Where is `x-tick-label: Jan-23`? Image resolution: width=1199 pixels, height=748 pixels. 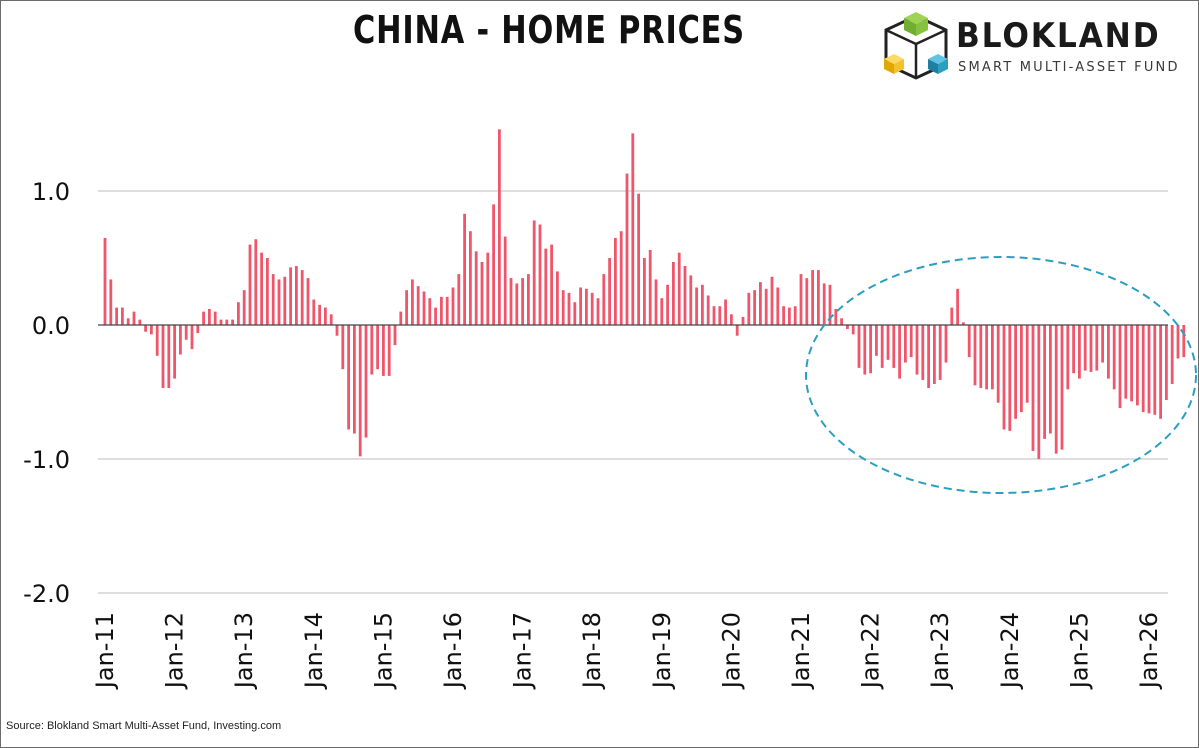
x-tick-label: Jan-23 is located at coordinates (940, 651).